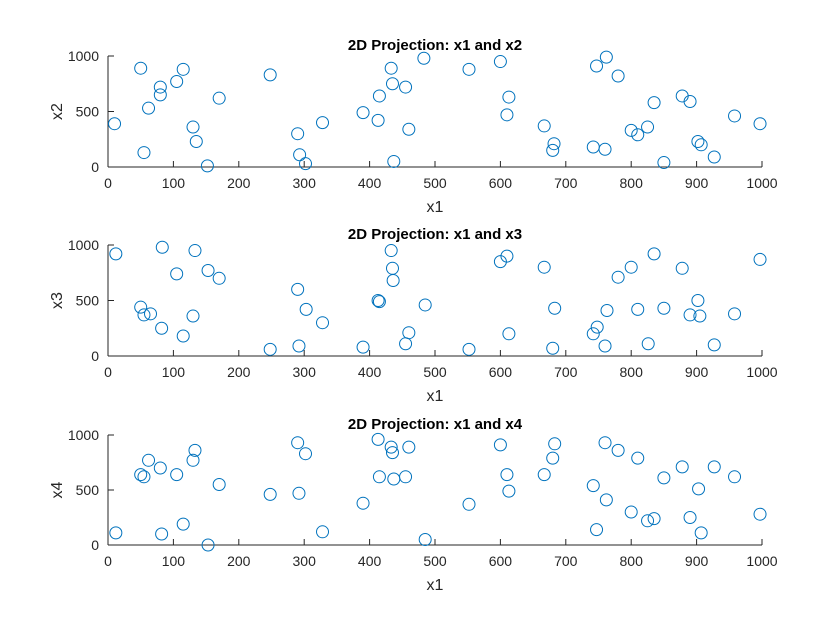 The width and height of the screenshot is (840, 630). What do you see at coordinates (435, 424) in the screenshot?
I see `chart-title: 2D Projection: x1 and x4` at bounding box center [435, 424].